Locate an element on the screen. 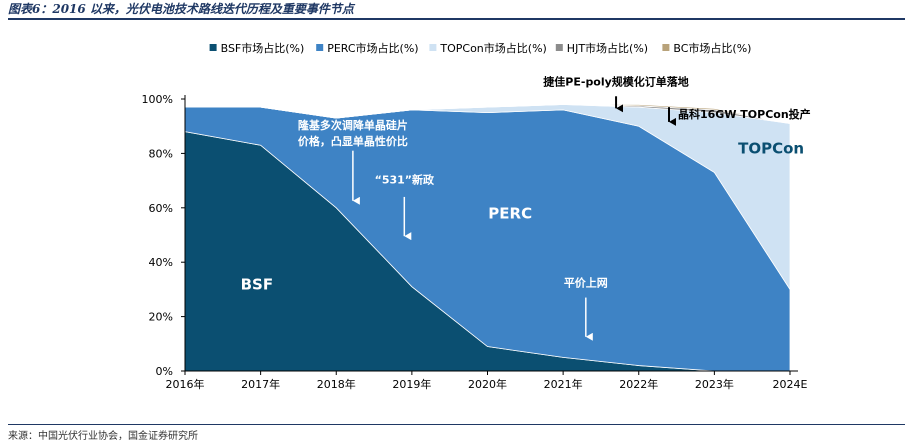 The height and width of the screenshot is (442, 911). legend-label-bsf: BSF市场占比(%) is located at coordinates (263, 48).